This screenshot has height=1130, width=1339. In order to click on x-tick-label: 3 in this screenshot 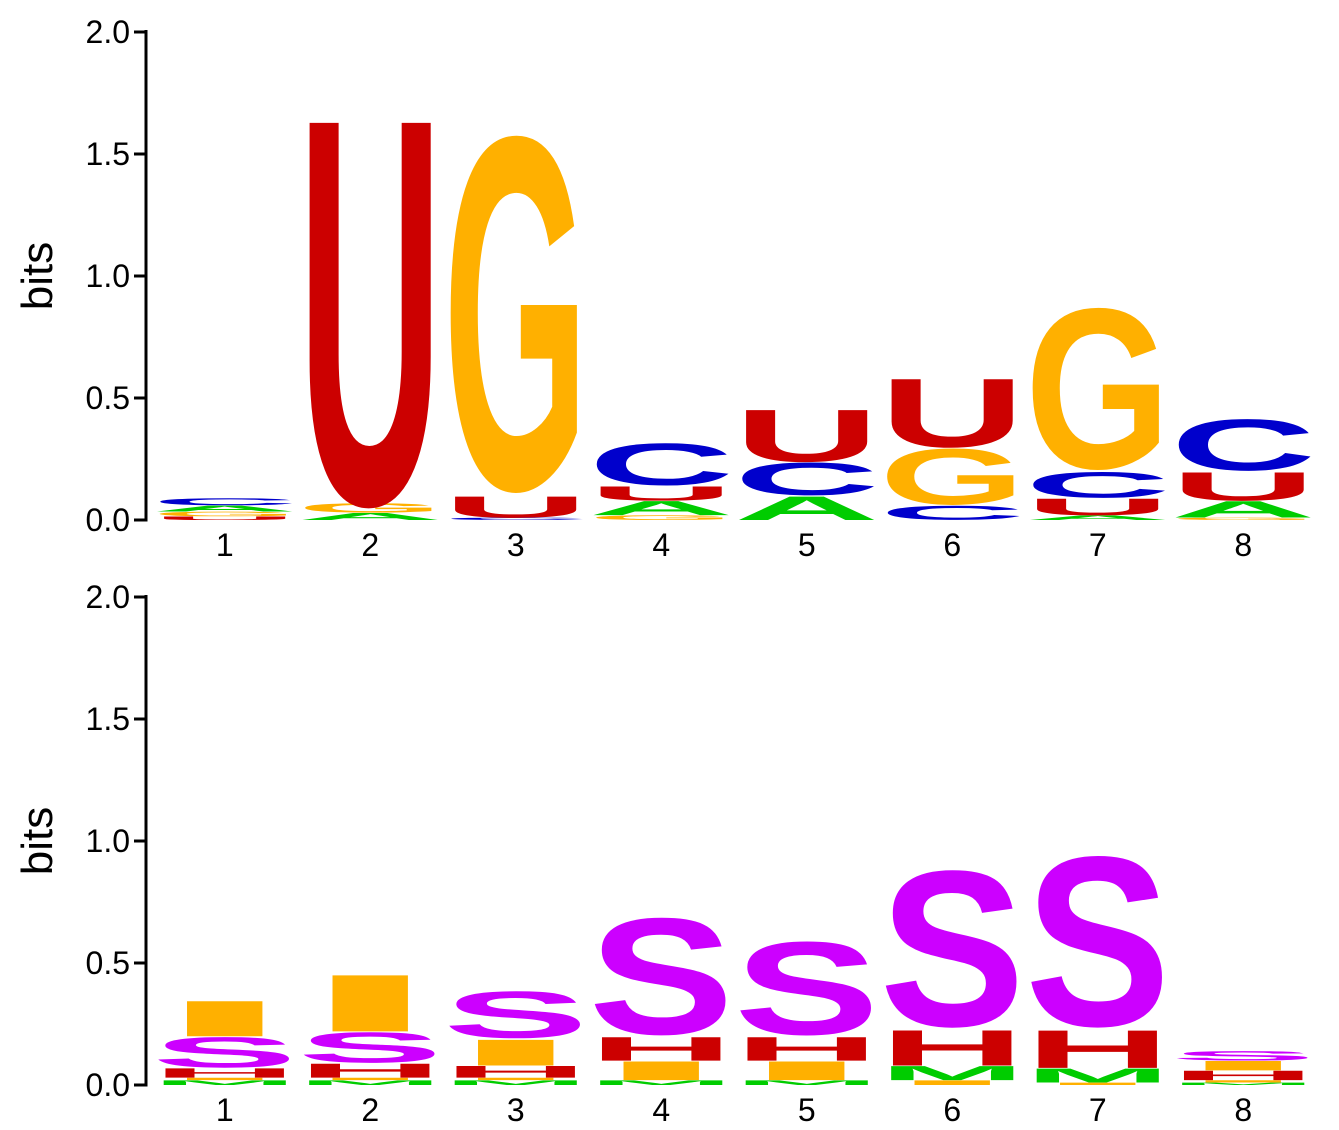, I will do `click(516, 1110)`.